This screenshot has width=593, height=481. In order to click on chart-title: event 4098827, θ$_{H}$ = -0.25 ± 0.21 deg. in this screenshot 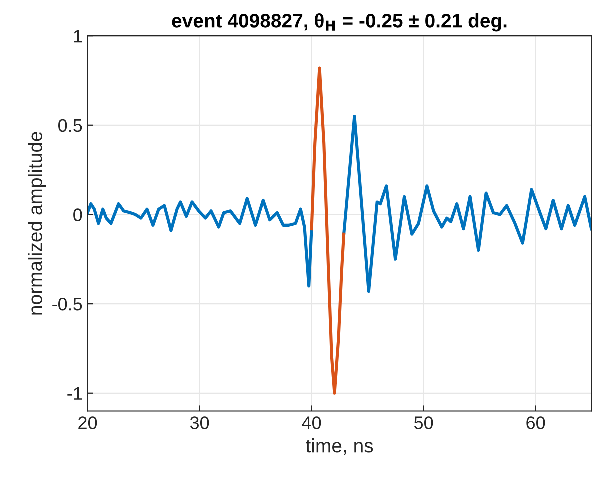, I will do `click(339, 23)`.